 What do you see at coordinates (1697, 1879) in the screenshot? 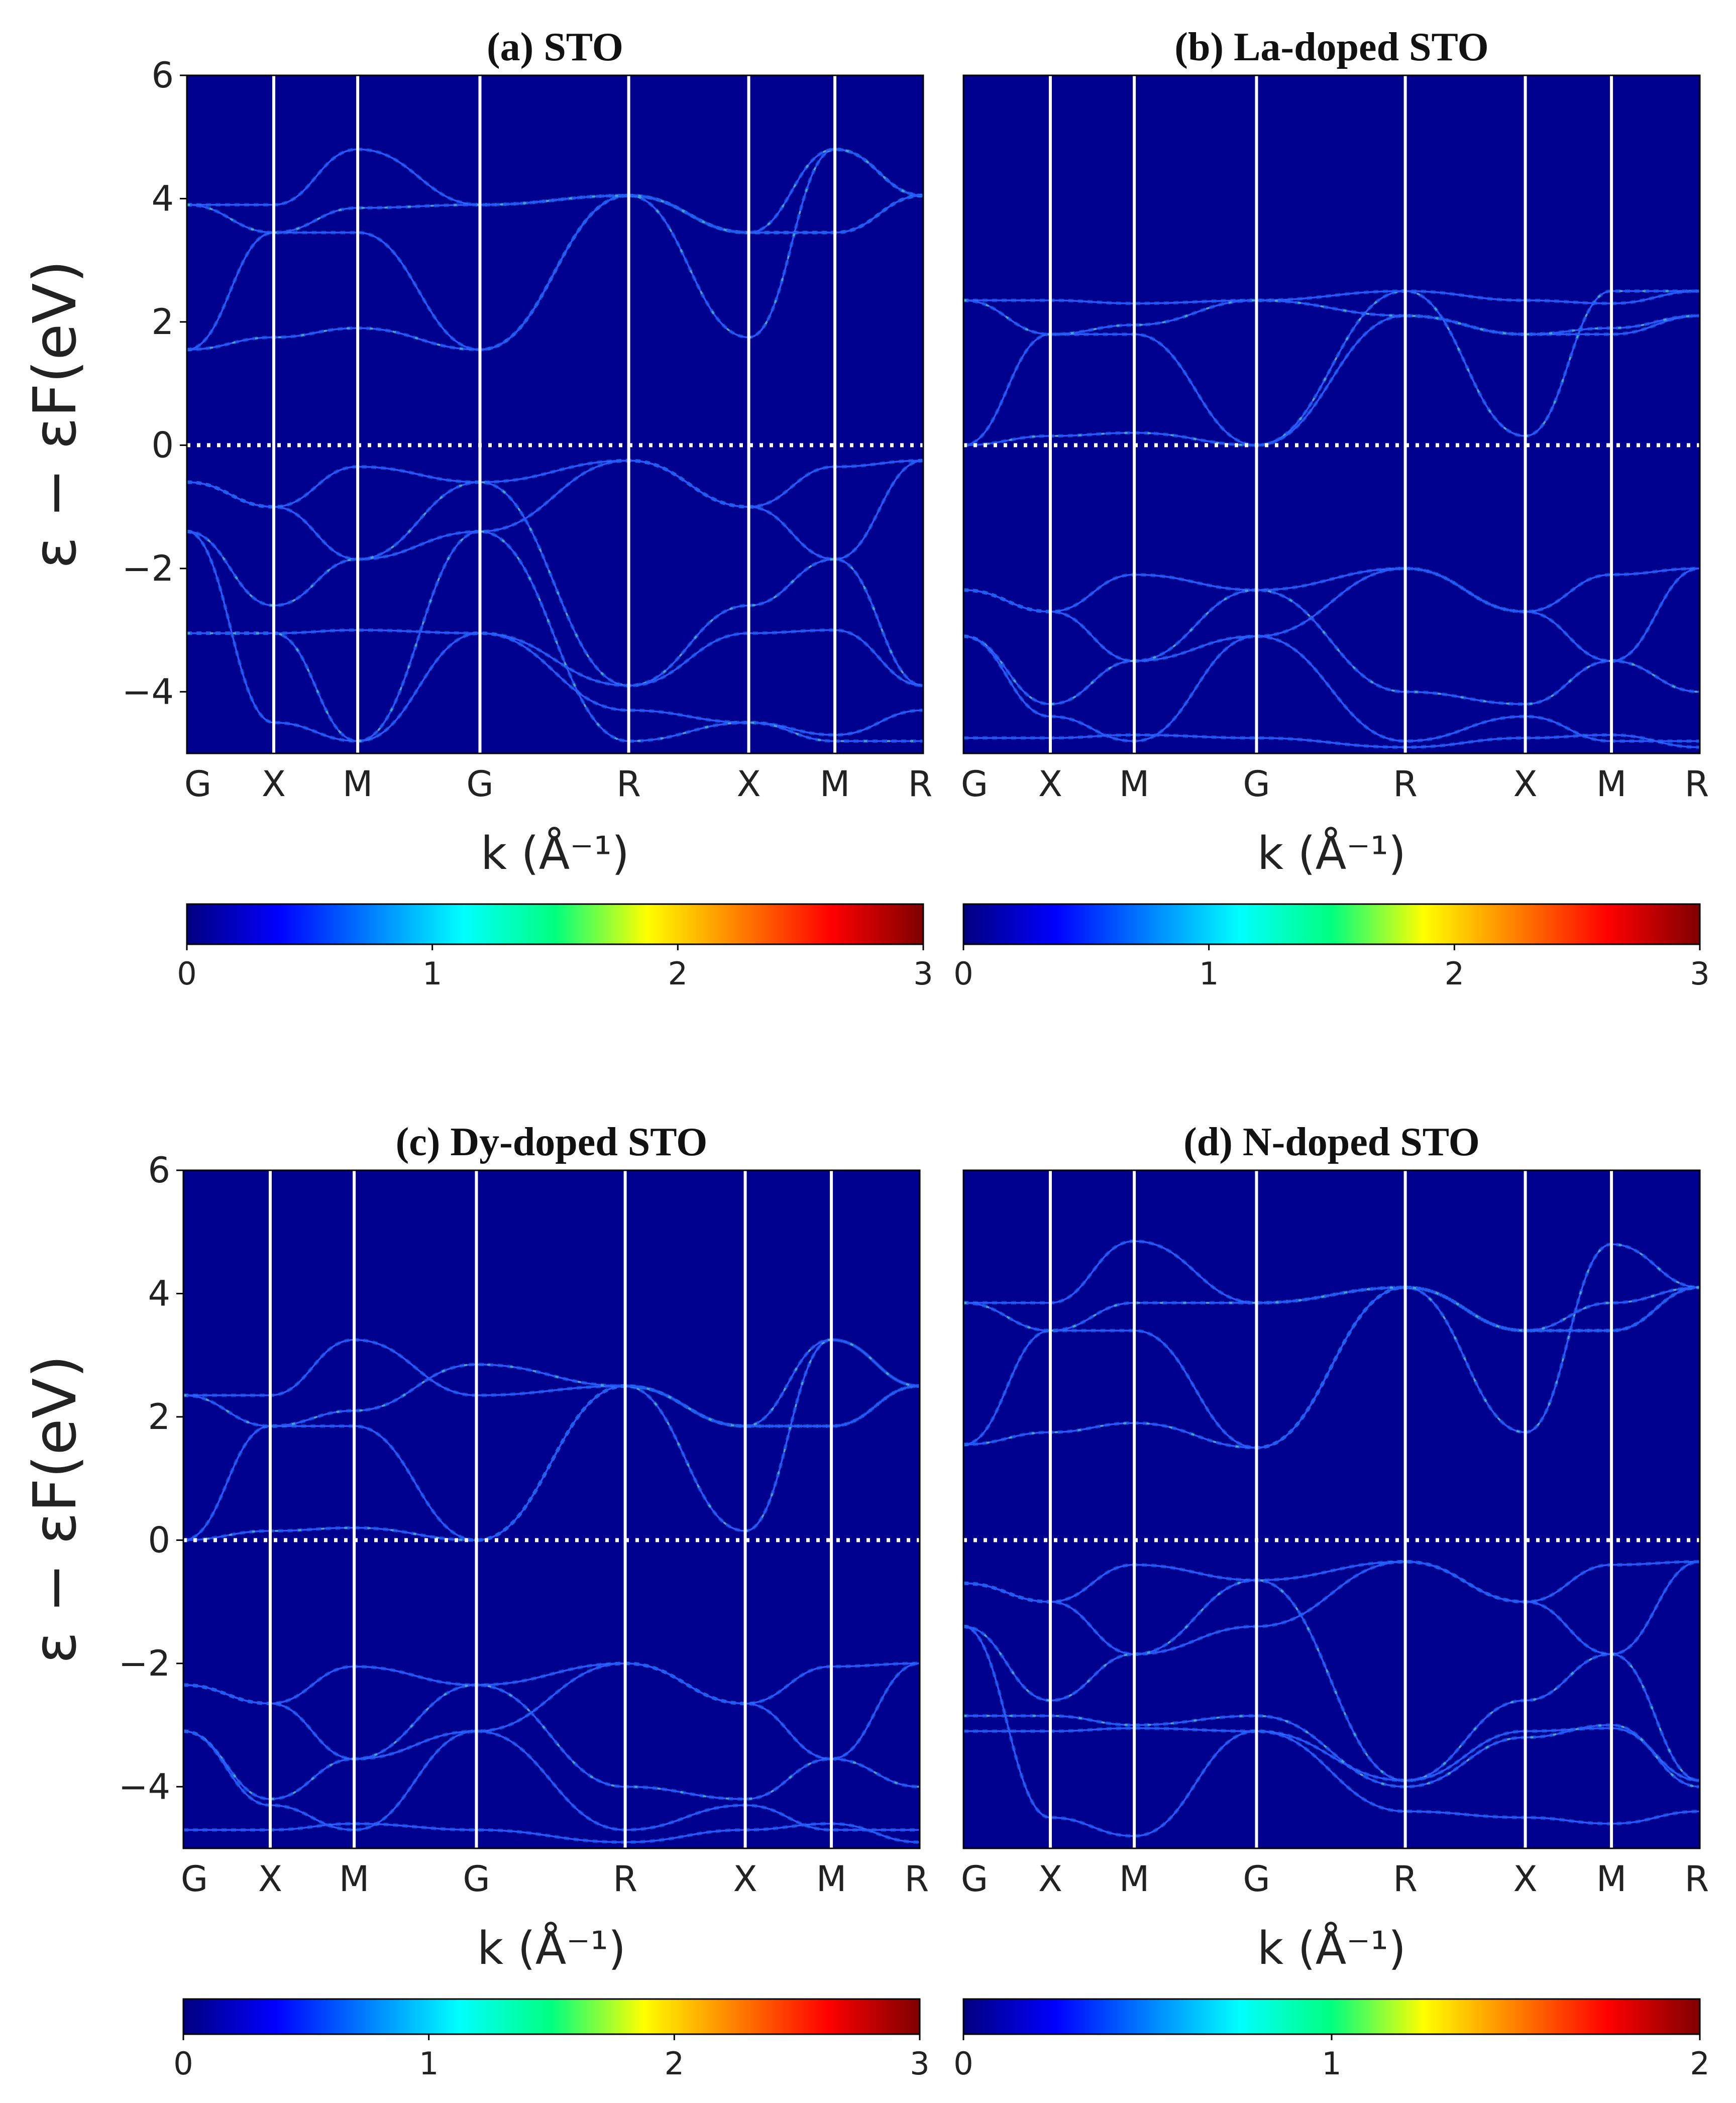
I see `xtick-label-d-7: R` at bounding box center [1697, 1879].